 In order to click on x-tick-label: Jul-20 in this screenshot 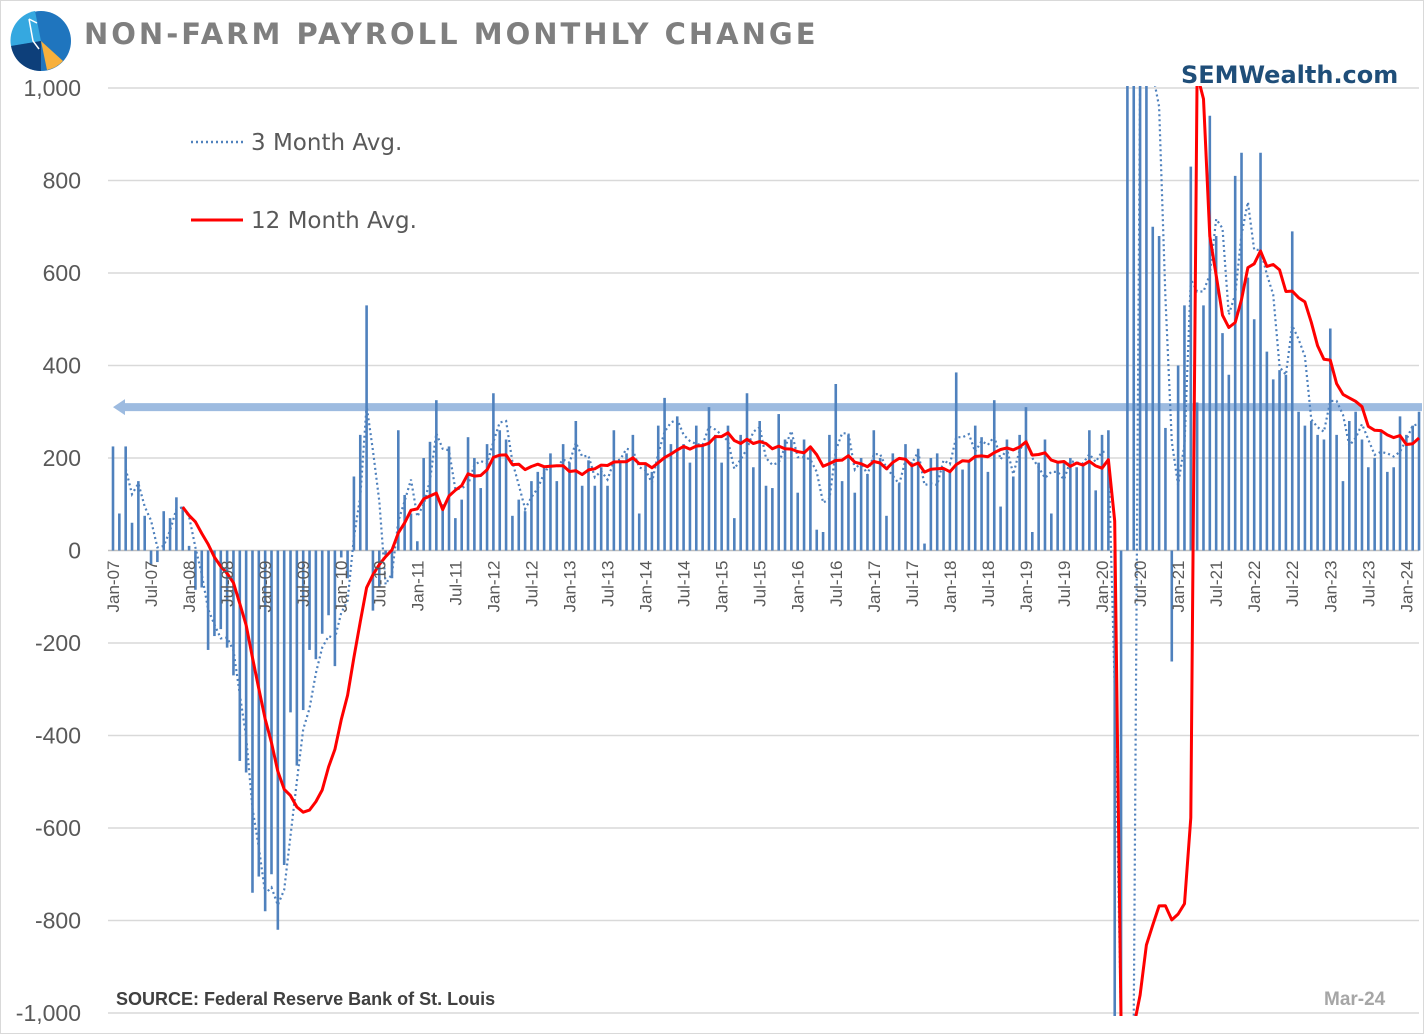, I will do `click(1140, 584)`.